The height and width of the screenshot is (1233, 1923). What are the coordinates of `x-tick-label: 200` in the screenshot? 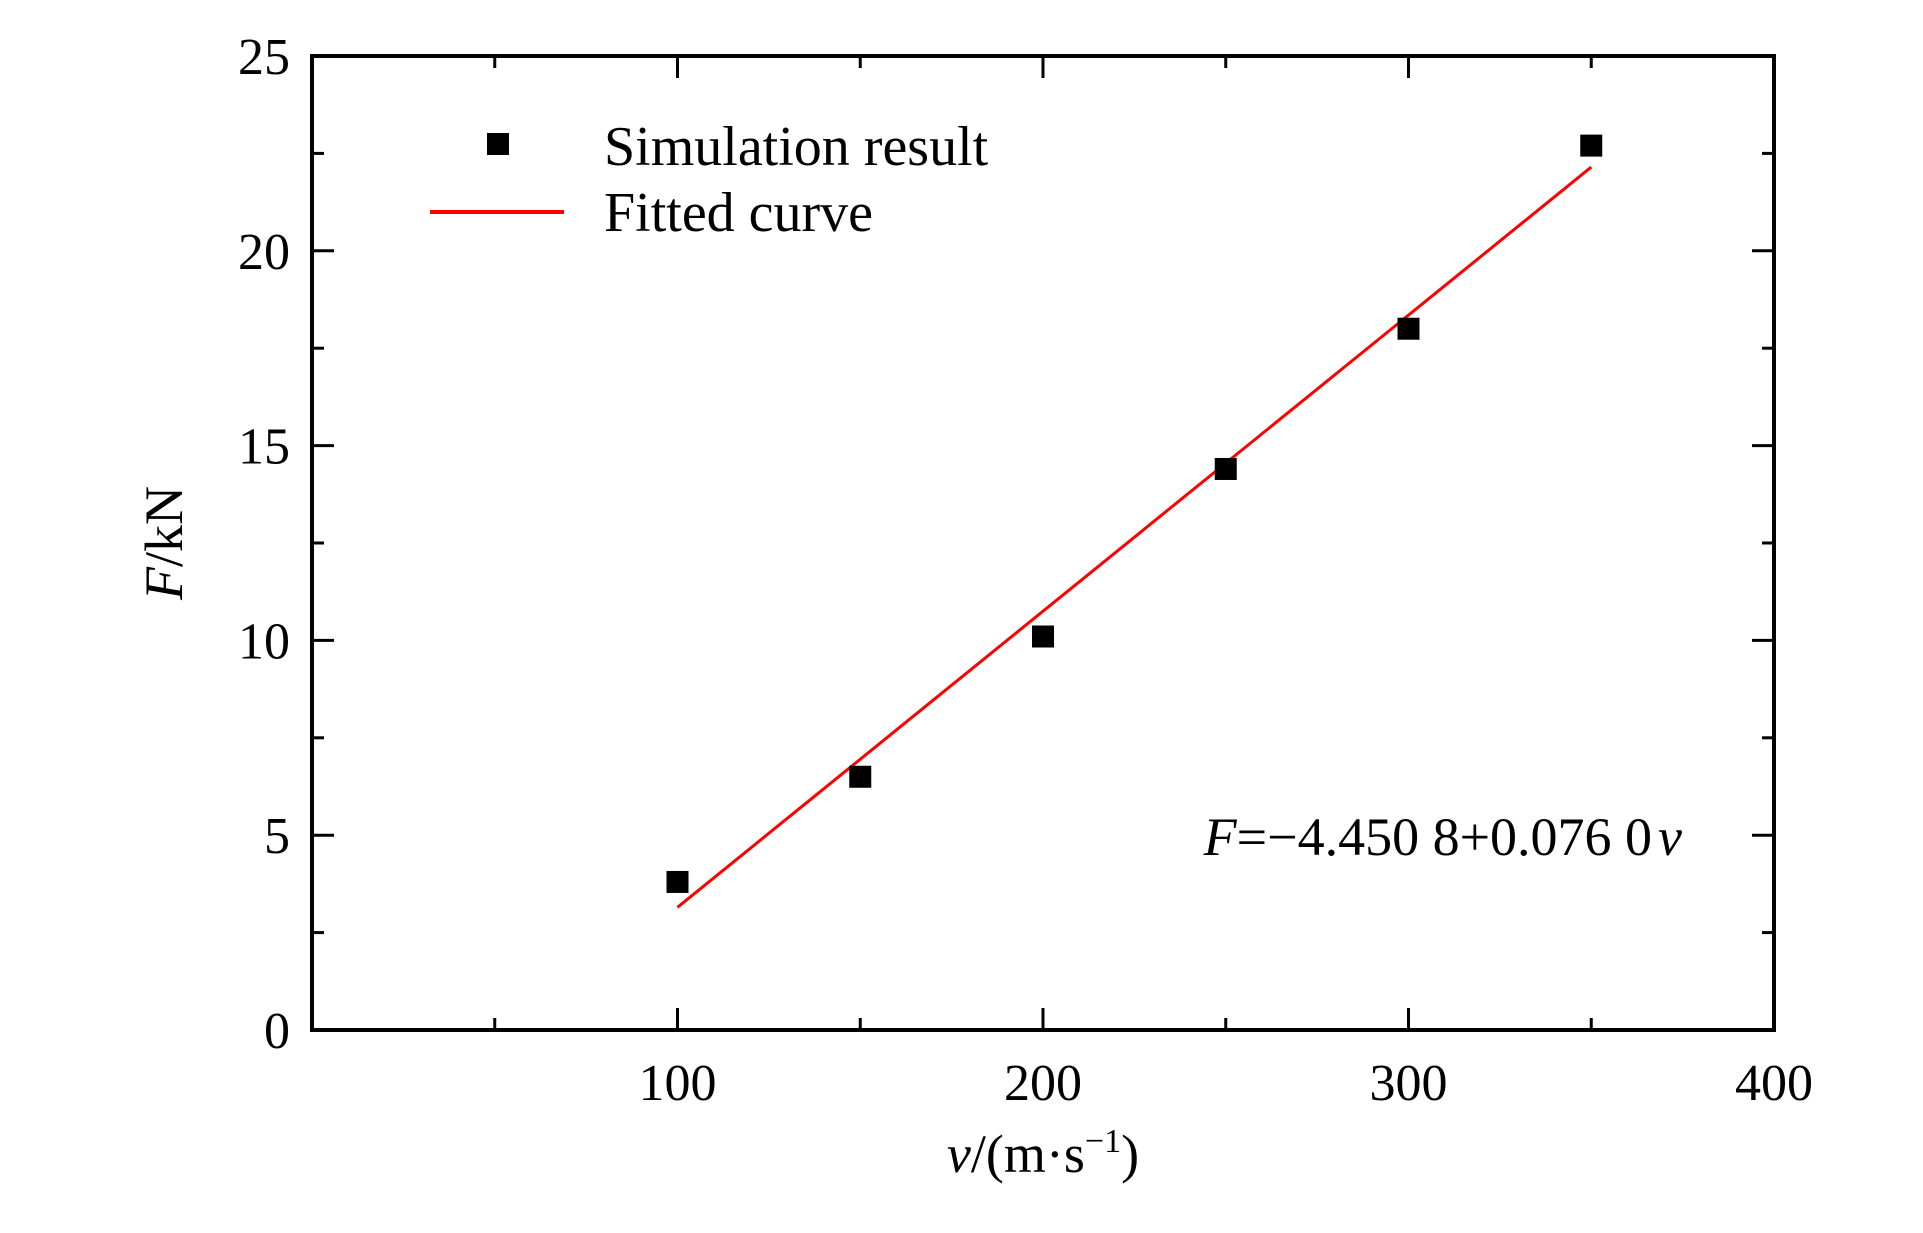 It's located at (1043, 1083).